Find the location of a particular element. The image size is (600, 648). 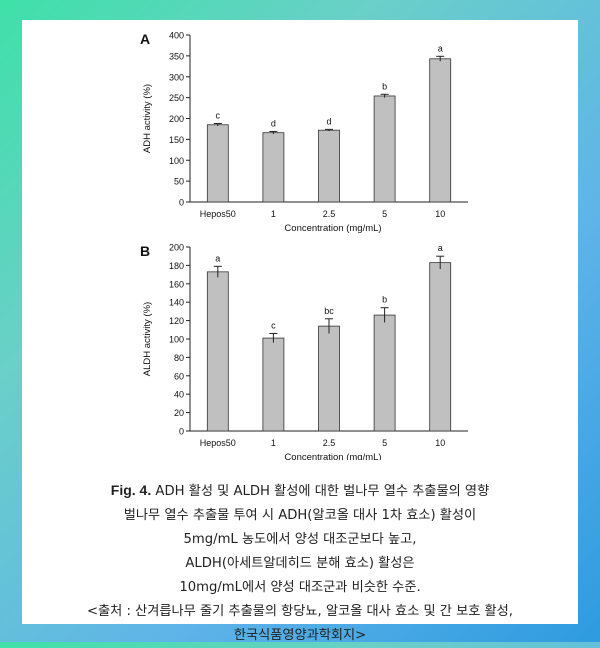

caption-line: ALDH(아세트알데히드 분해 효소) 활성은 is located at coordinates (300, 563).